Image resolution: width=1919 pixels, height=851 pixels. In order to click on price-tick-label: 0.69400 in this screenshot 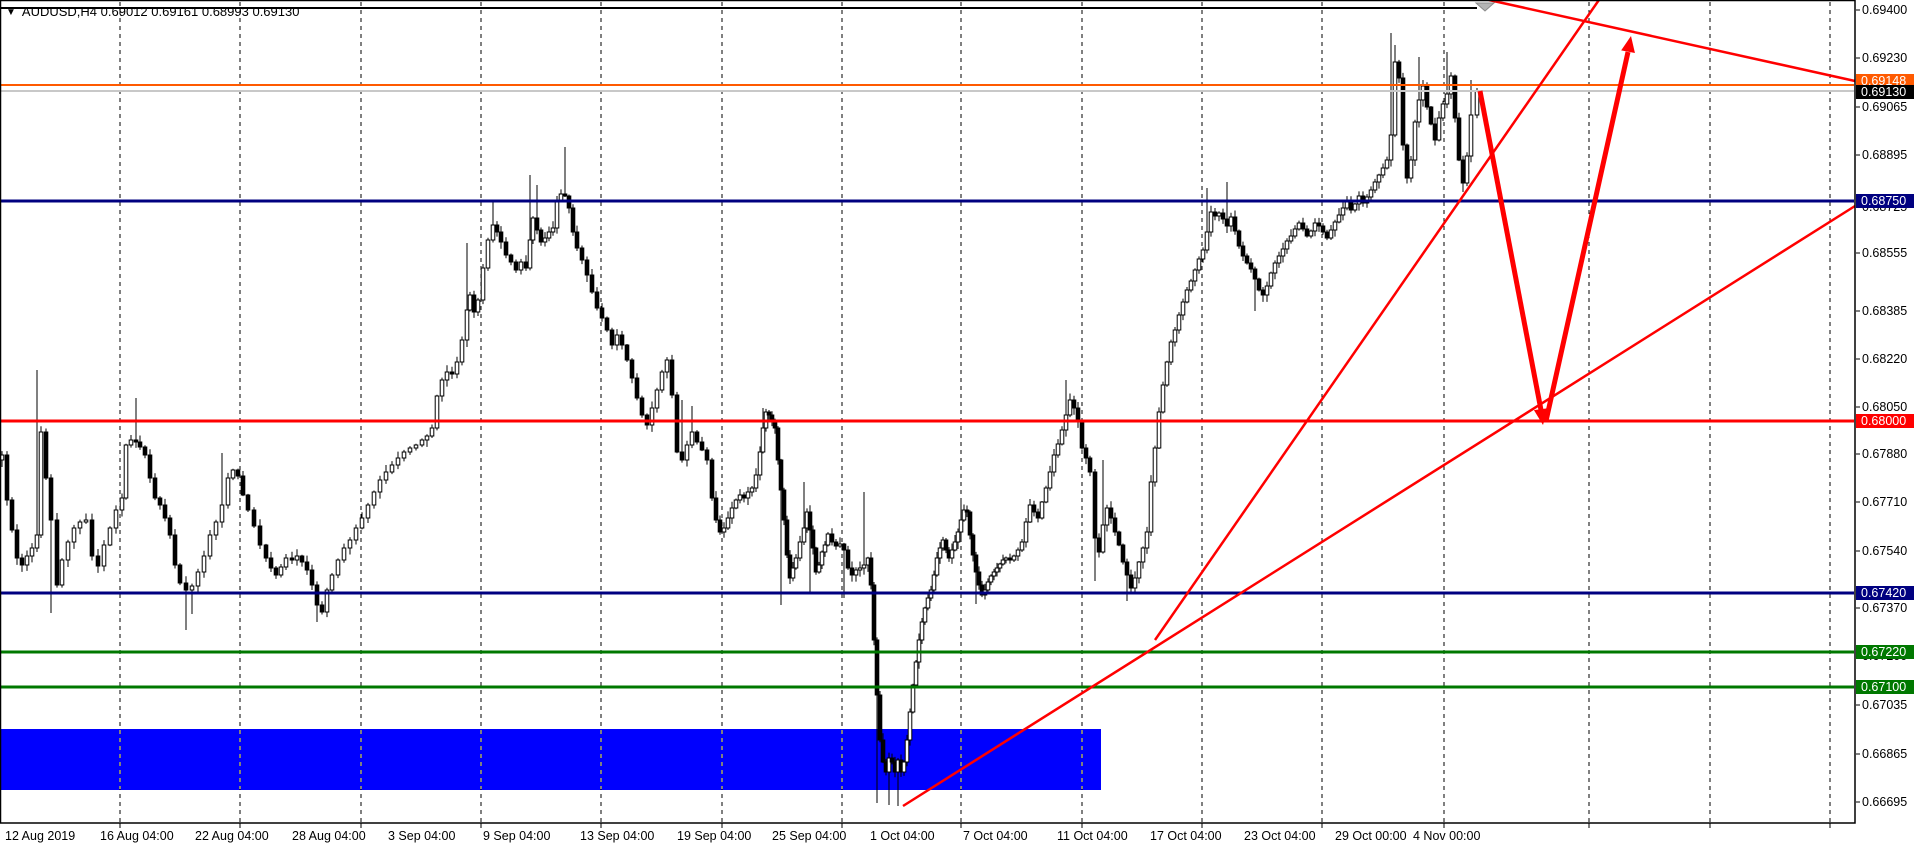, I will do `click(1885, 10)`.